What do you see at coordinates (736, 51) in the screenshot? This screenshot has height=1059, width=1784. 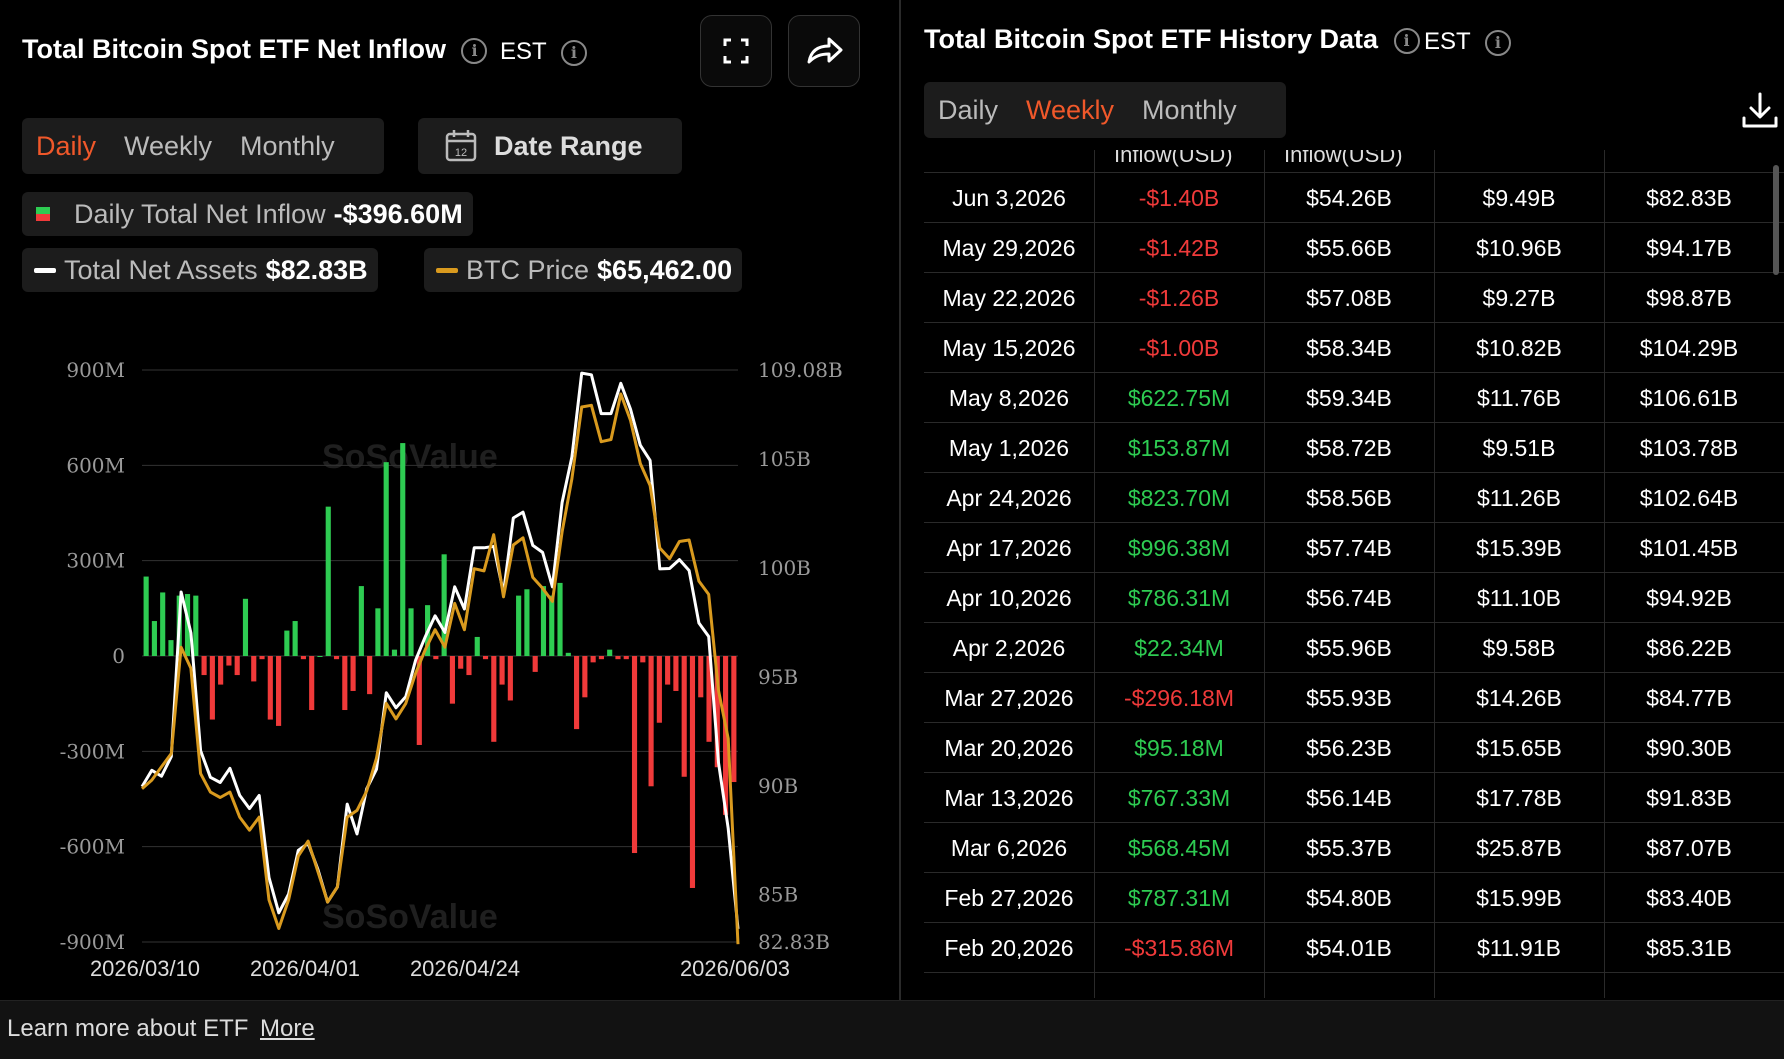 I see `fullscreen-button` at bounding box center [736, 51].